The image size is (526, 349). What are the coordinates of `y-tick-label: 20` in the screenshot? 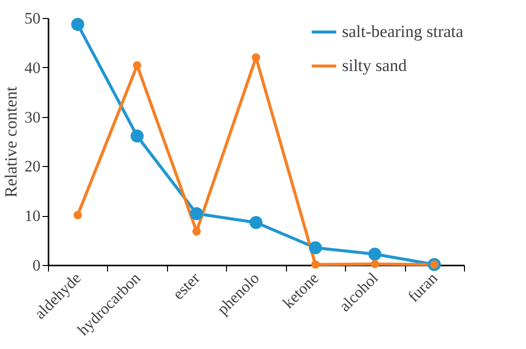 It's located at (32, 167).